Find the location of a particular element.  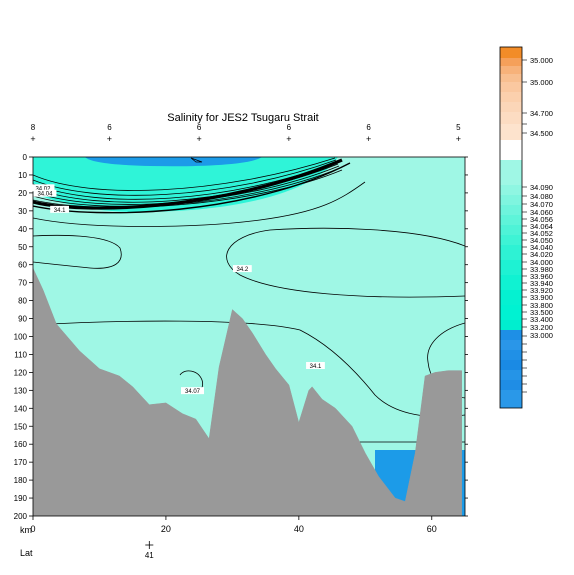

y-tick-label: 60 is located at coordinates (22, 265).